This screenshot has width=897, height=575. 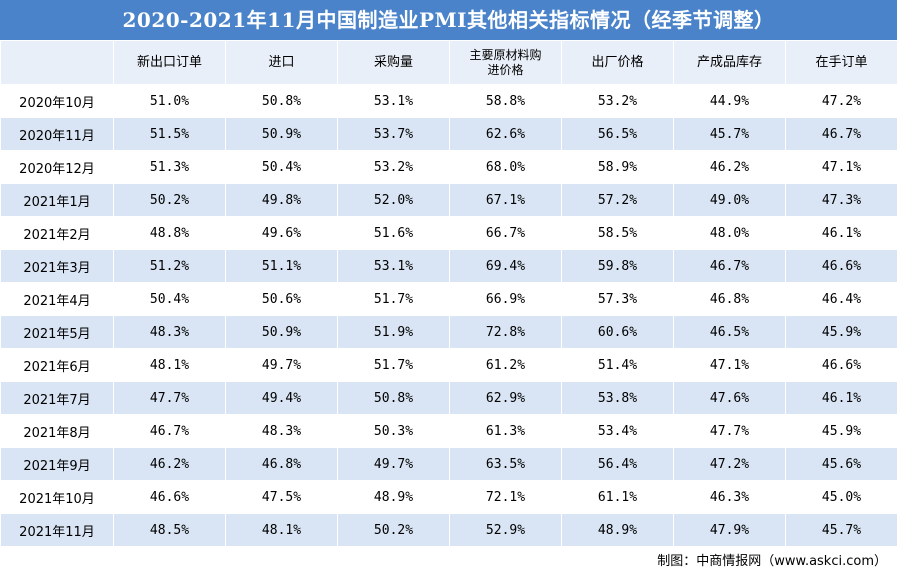 I want to click on imports-cell: 49.4%, so click(x=281, y=398).